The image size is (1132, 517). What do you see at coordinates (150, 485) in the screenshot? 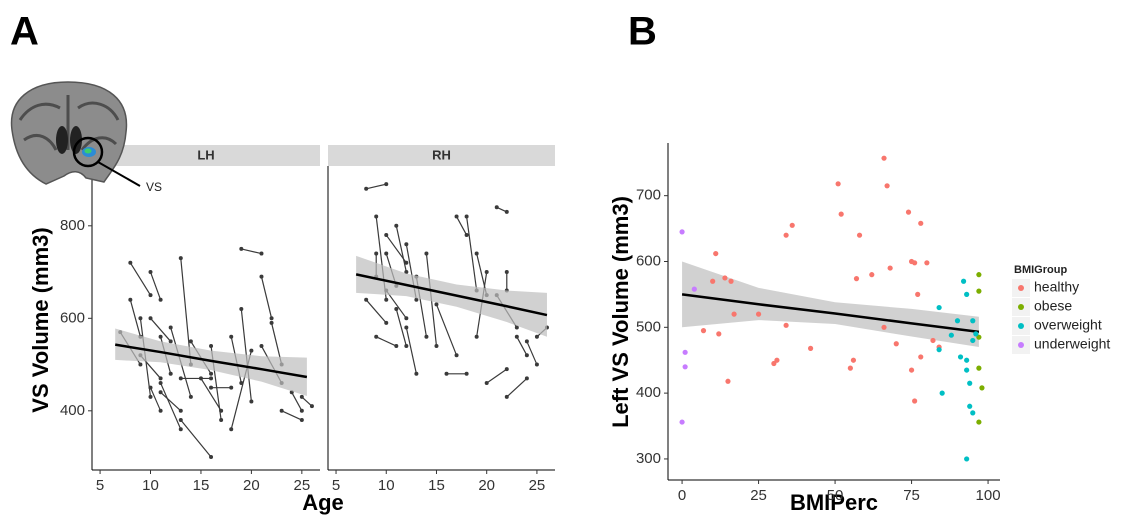
I see `x-tick-label: 10` at bounding box center [150, 485].